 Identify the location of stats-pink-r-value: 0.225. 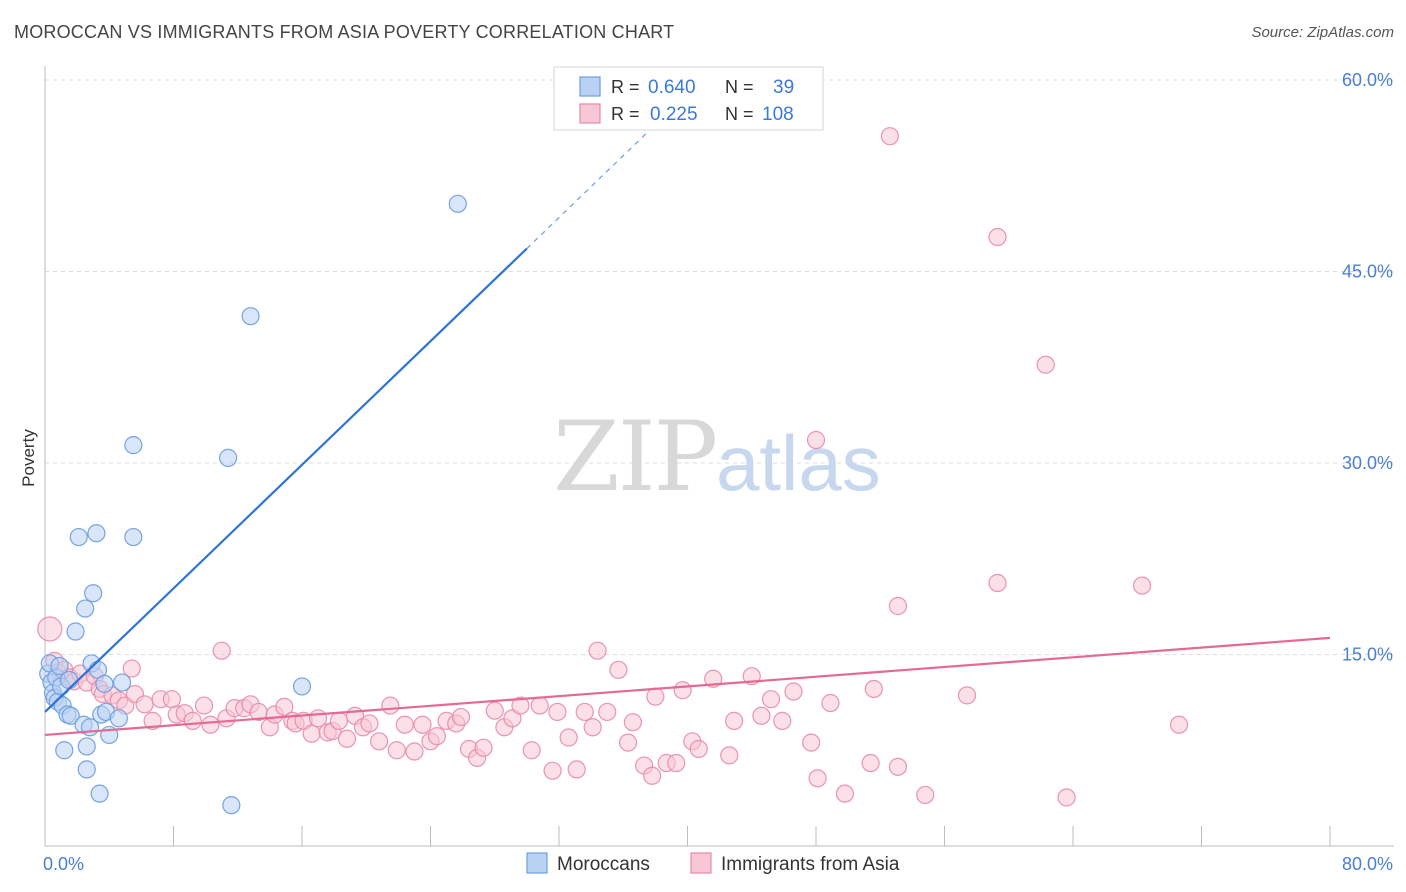
(674, 114).